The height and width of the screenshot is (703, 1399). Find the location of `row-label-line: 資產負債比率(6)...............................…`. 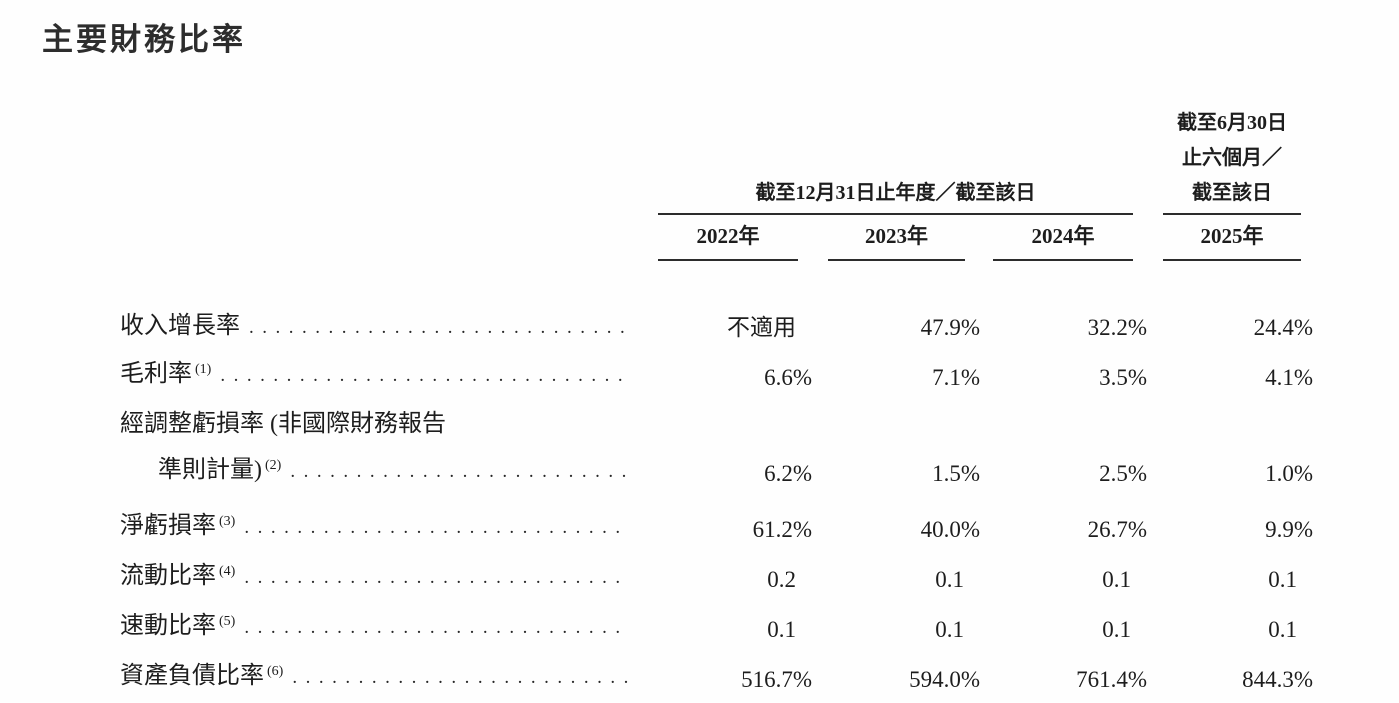

row-label-line: 資產負債比率(6)...............................… is located at coordinates (380, 678).